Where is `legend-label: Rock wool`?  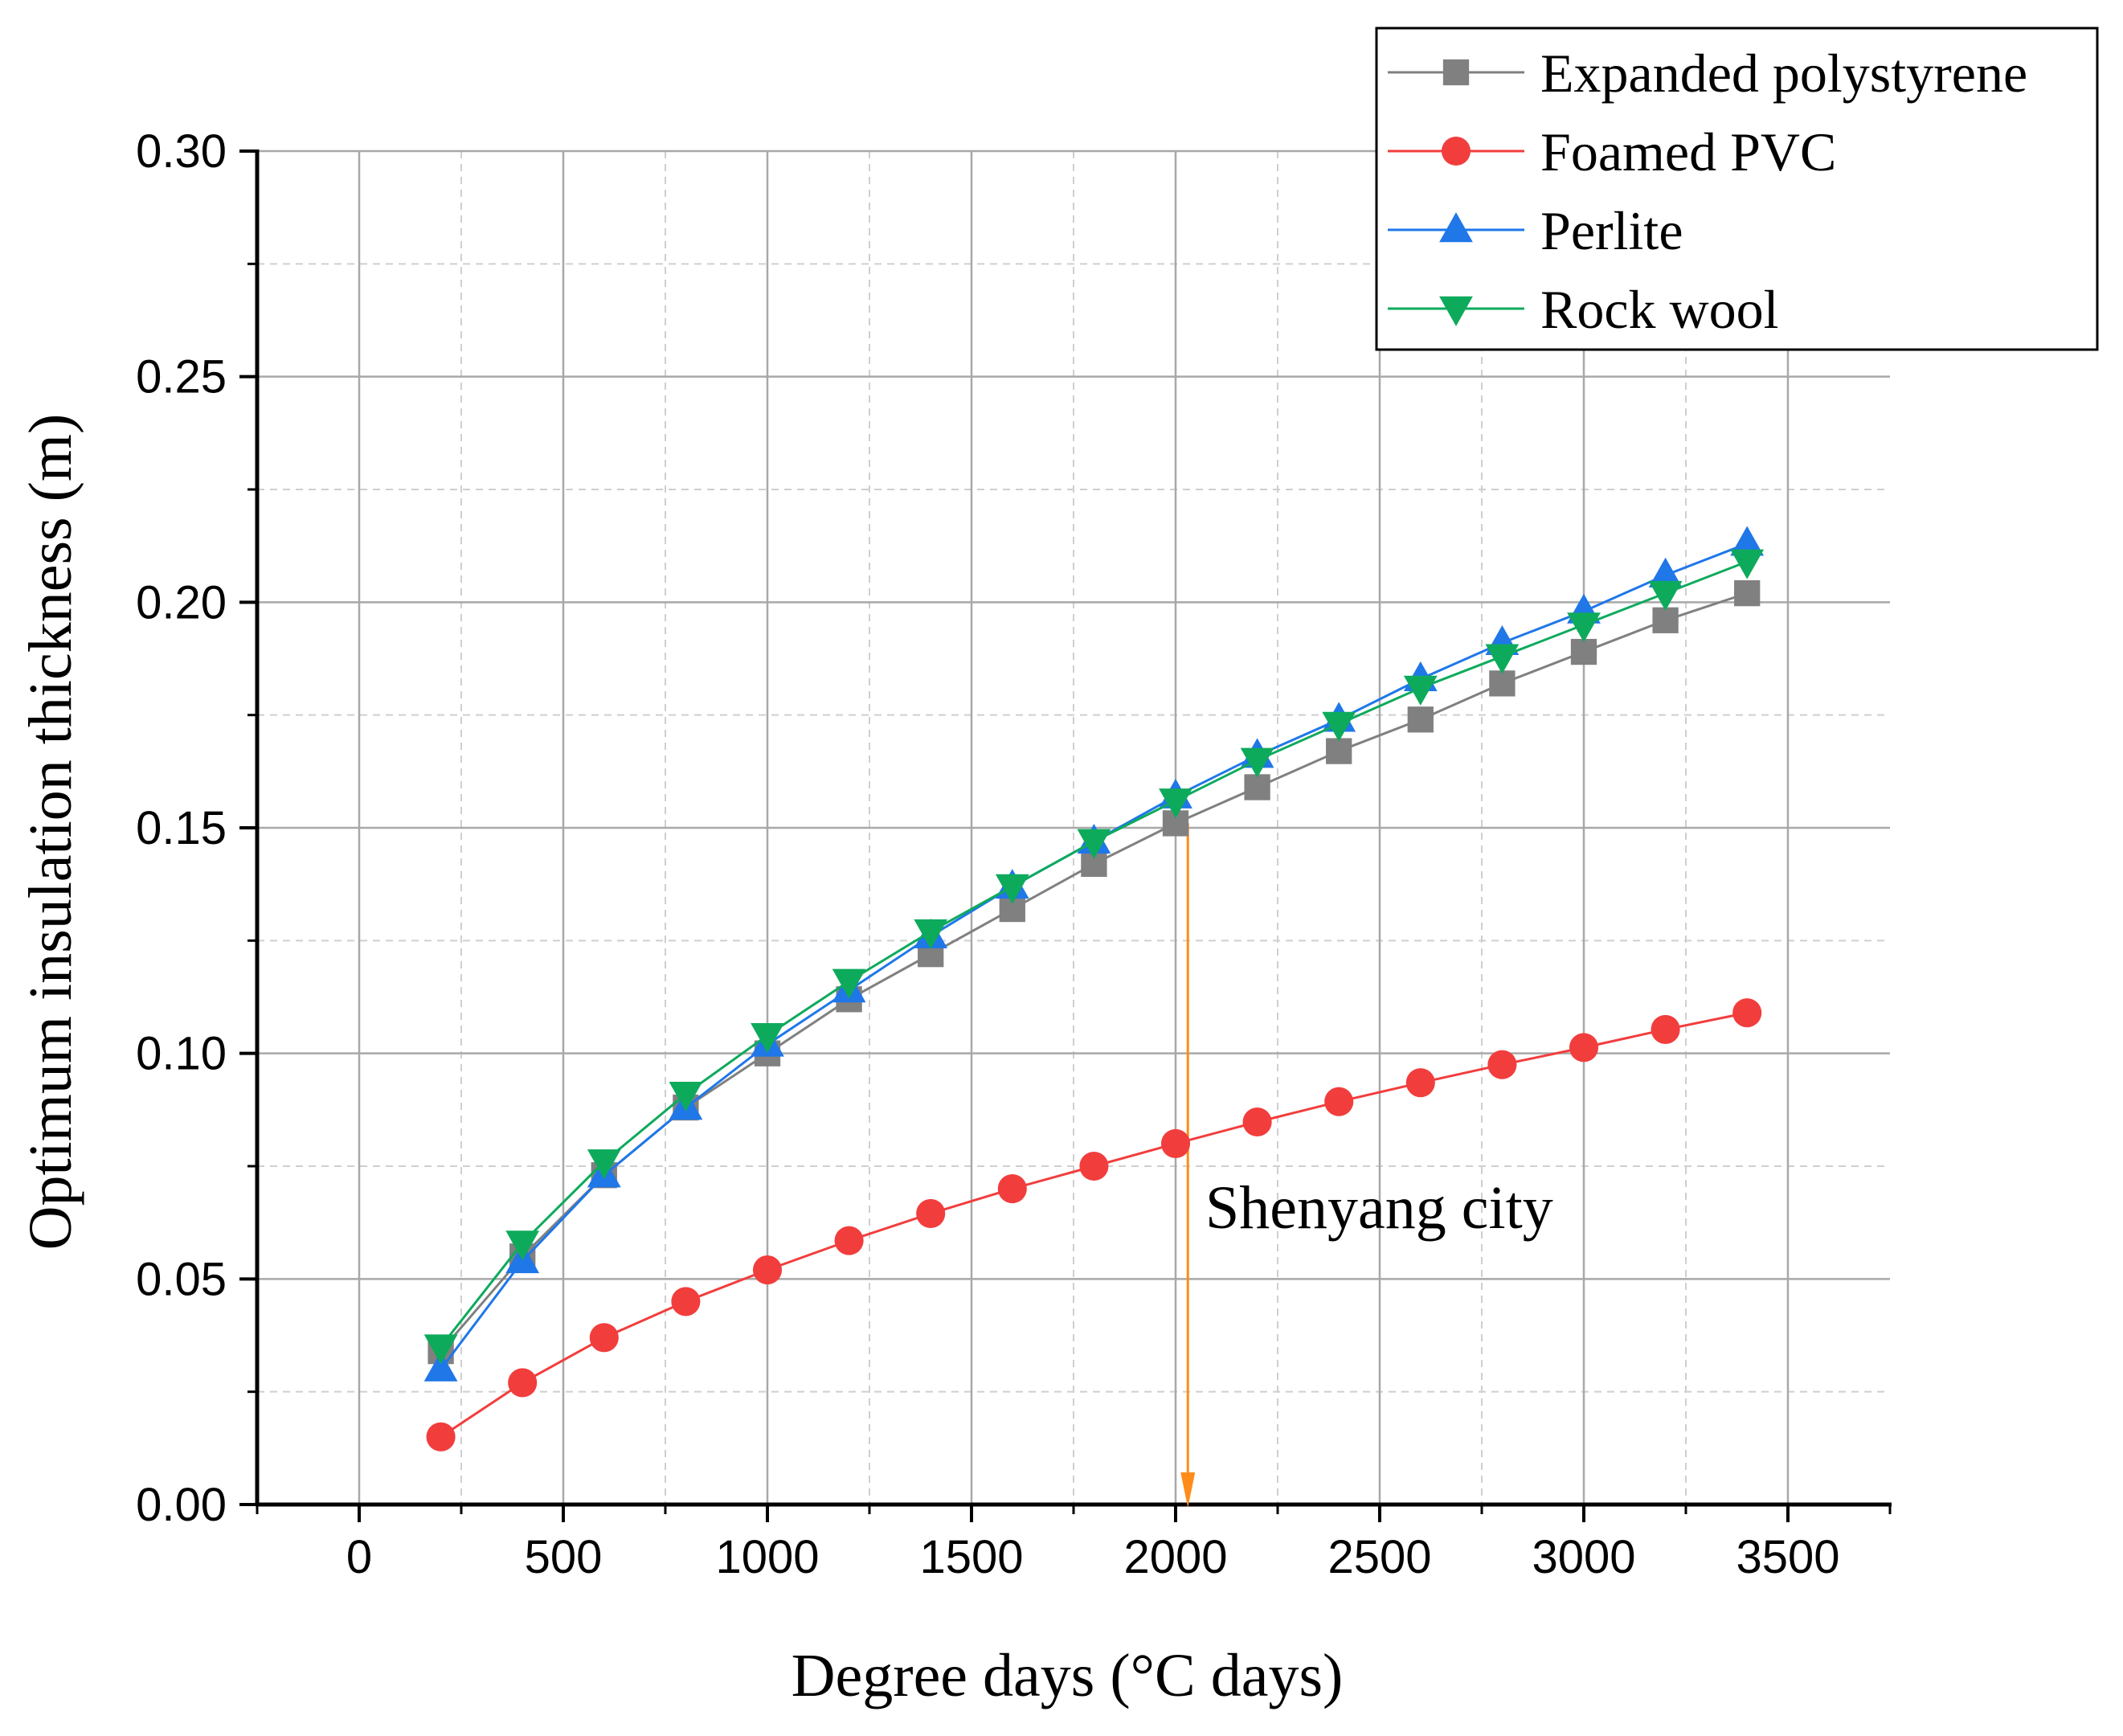
legend-label: Rock wool is located at coordinates (1659, 309).